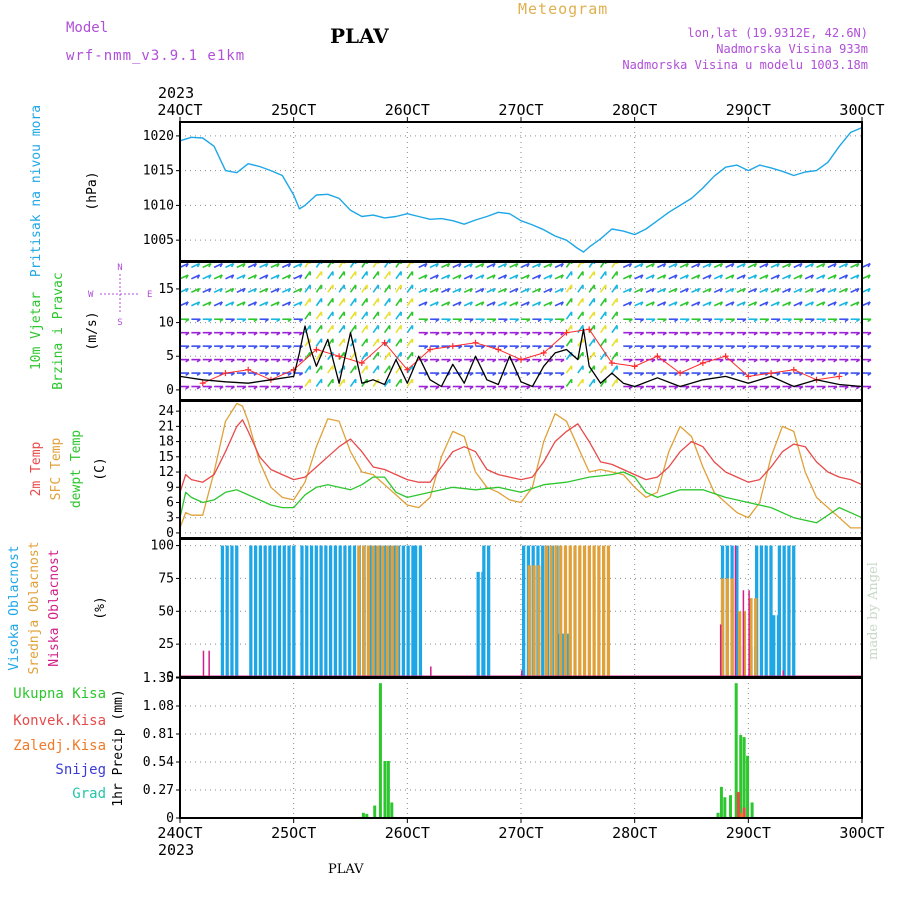 This screenshot has height=900, width=900. I want to click on product-name: Meteogram, so click(563, 9).